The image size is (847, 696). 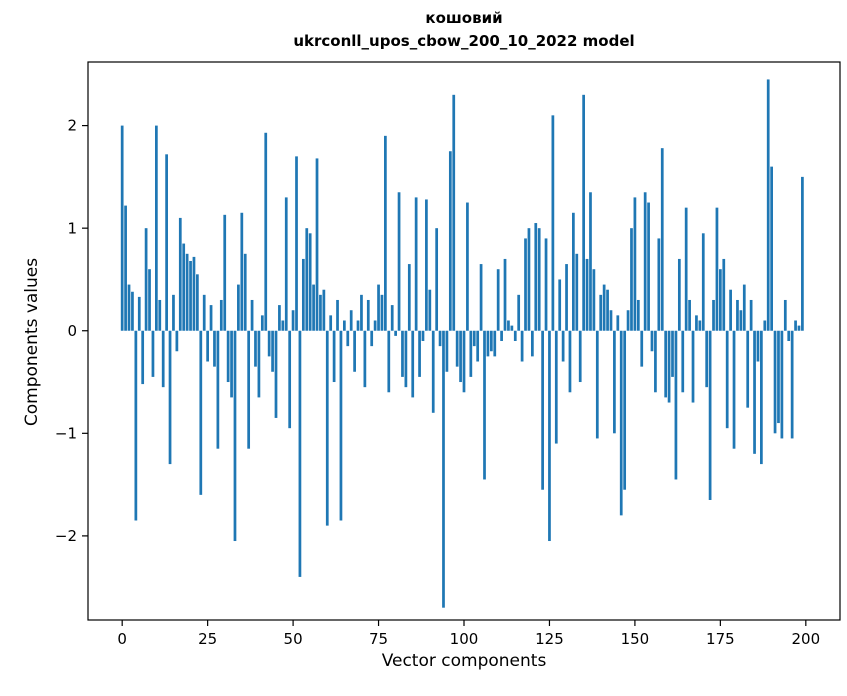 I want to click on y-tick-label: 2, so click(x=72, y=126).